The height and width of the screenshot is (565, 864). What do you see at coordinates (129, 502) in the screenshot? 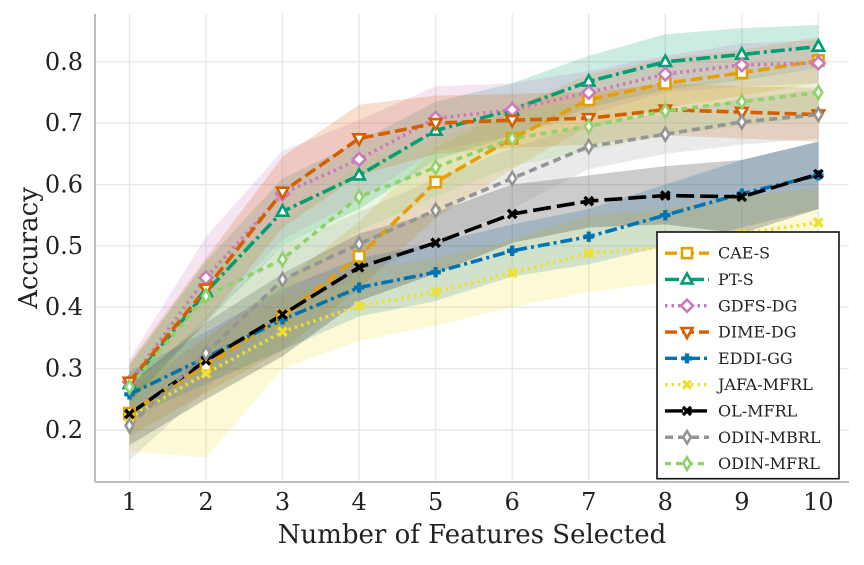
I see `x-tick-label: 1` at bounding box center [129, 502].